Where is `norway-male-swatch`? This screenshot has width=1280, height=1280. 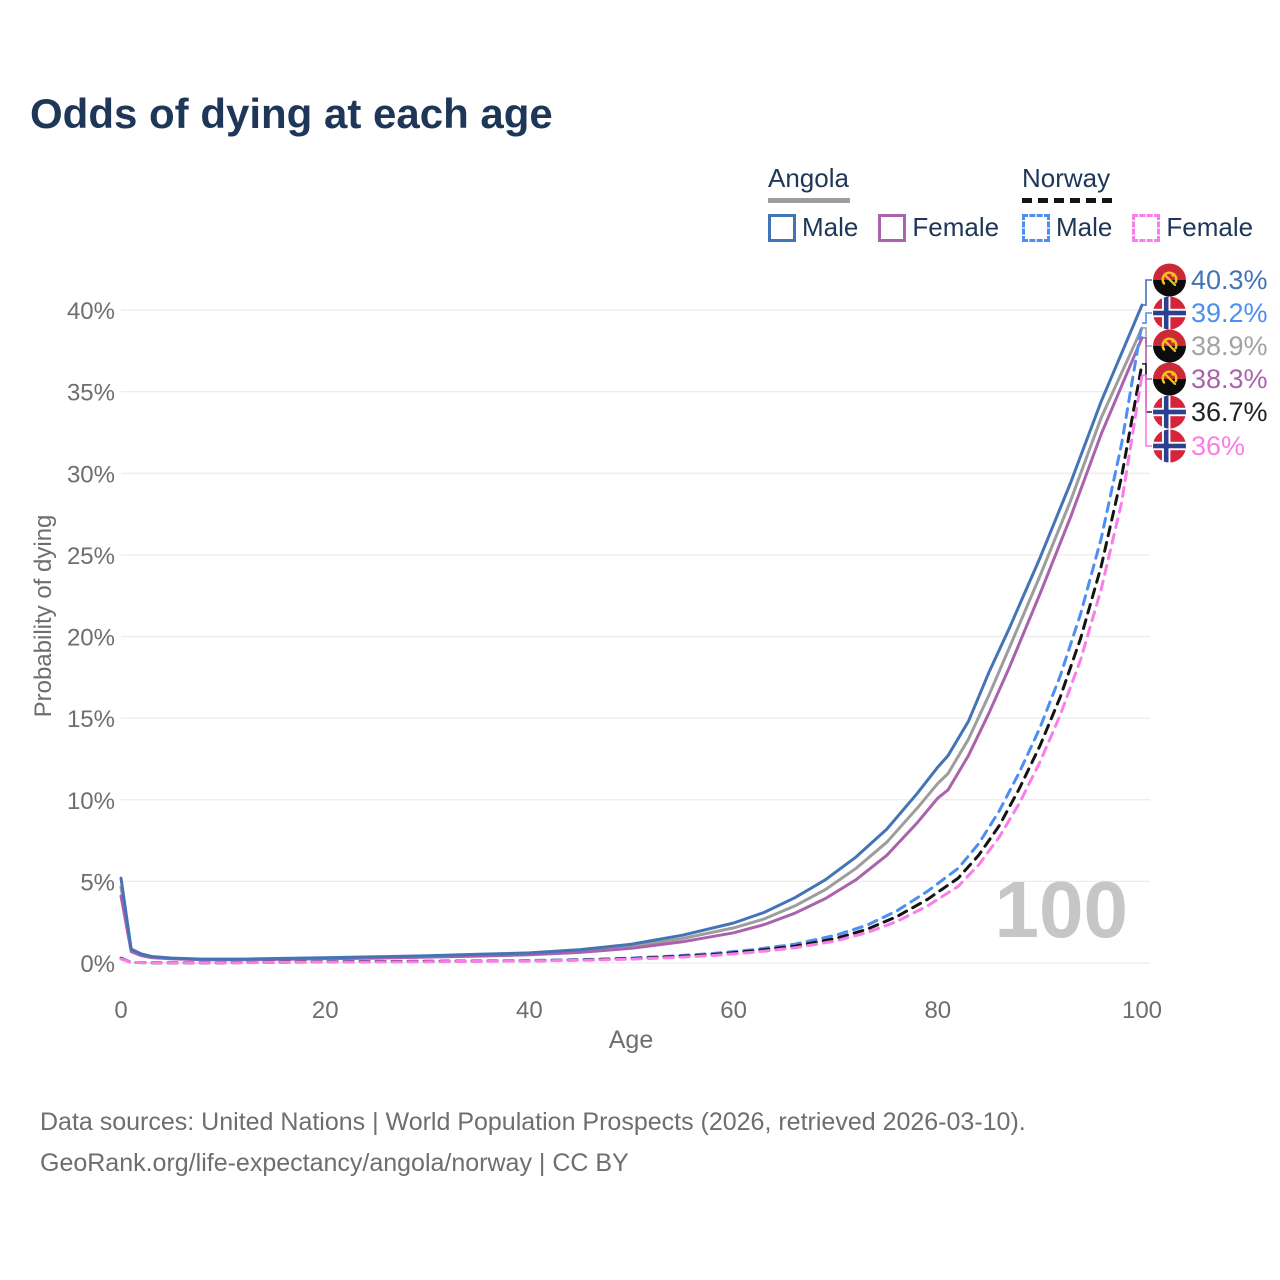 norway-male-swatch is located at coordinates (1036, 227).